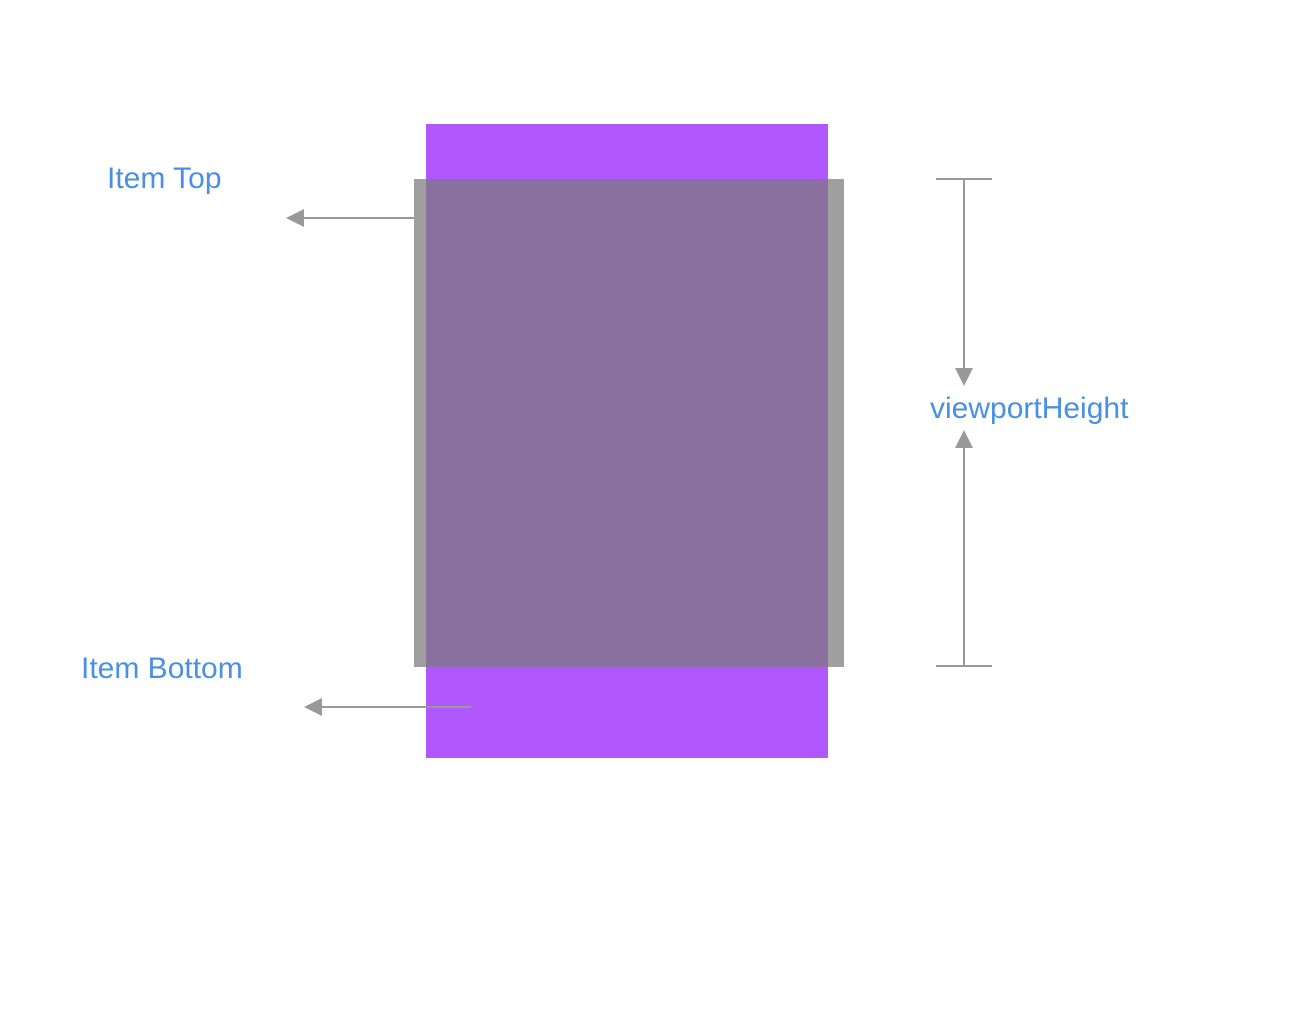  Describe the element at coordinates (964, 439) in the screenshot. I see `dimension-up-arrowhead` at that location.